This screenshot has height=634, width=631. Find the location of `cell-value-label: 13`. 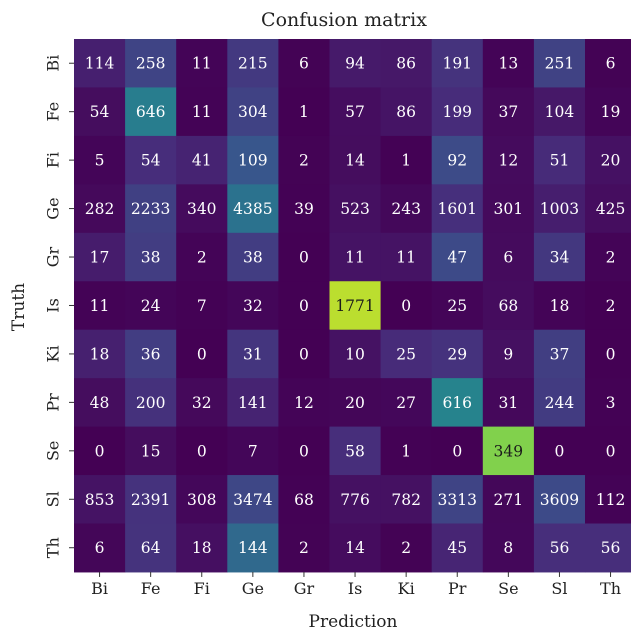

cell-value-label: 13 is located at coordinates (508, 64).